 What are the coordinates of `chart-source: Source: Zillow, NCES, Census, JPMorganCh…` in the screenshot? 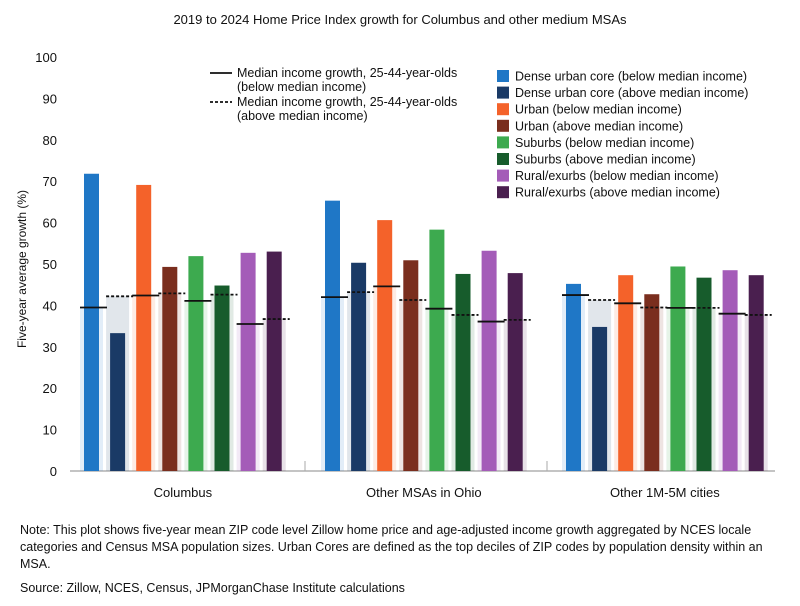 It's located at (212, 588).